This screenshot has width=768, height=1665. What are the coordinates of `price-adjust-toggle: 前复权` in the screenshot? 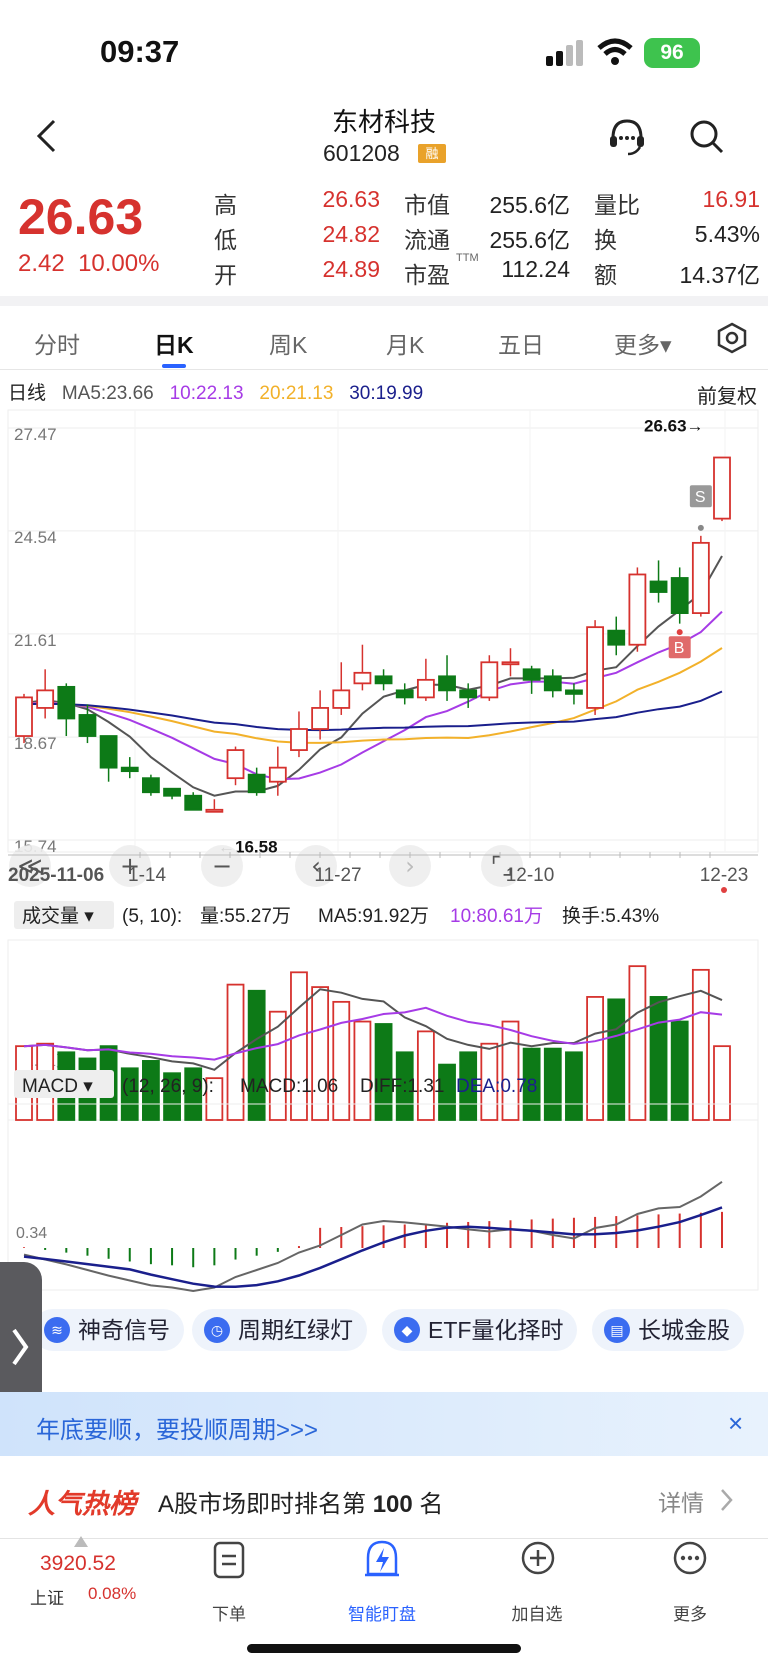 It's located at (727, 397).